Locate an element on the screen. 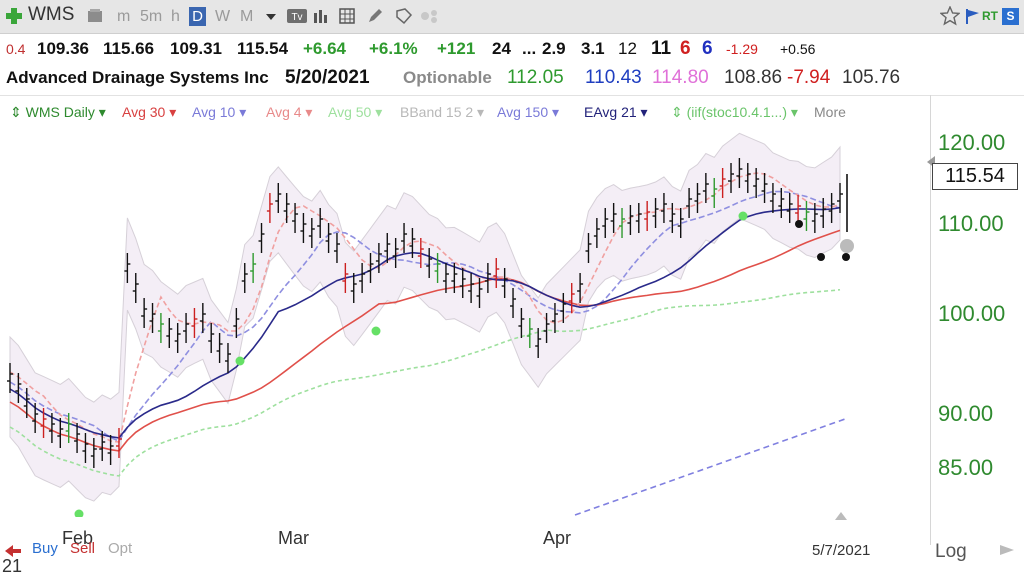 The image size is (1024, 583). avg150-line is located at coordinates (710, 467).